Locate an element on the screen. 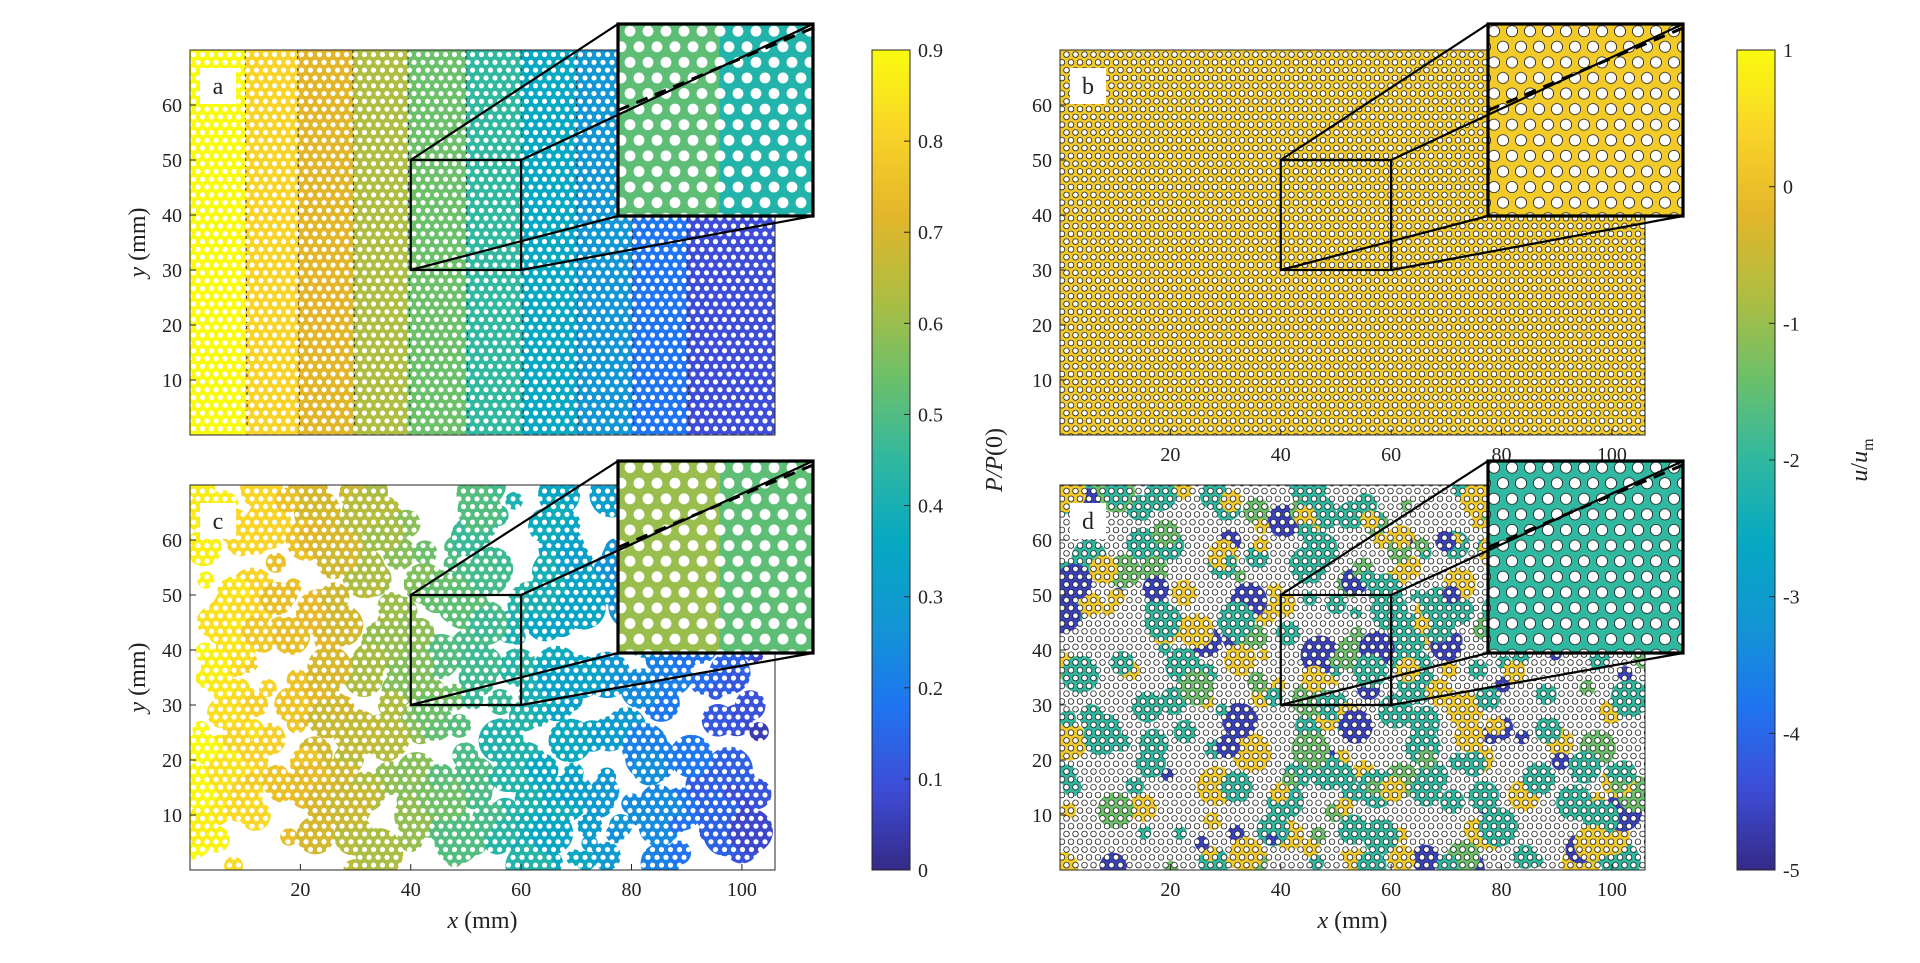 This screenshot has width=1920, height=963. colorbar-tick-label: -2 is located at coordinates (1791, 461).